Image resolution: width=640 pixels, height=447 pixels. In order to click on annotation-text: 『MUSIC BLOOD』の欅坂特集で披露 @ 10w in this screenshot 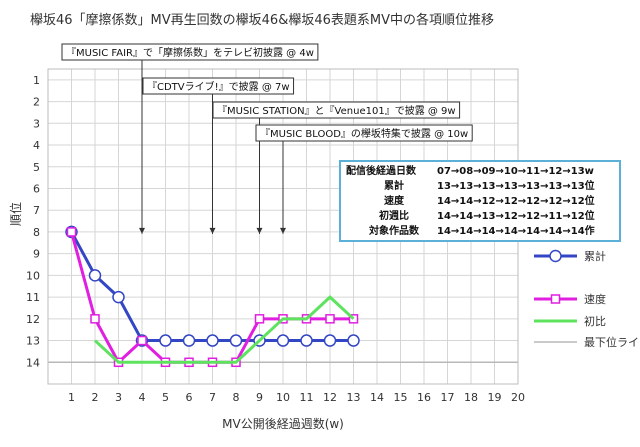, I will do `click(364, 133)`.